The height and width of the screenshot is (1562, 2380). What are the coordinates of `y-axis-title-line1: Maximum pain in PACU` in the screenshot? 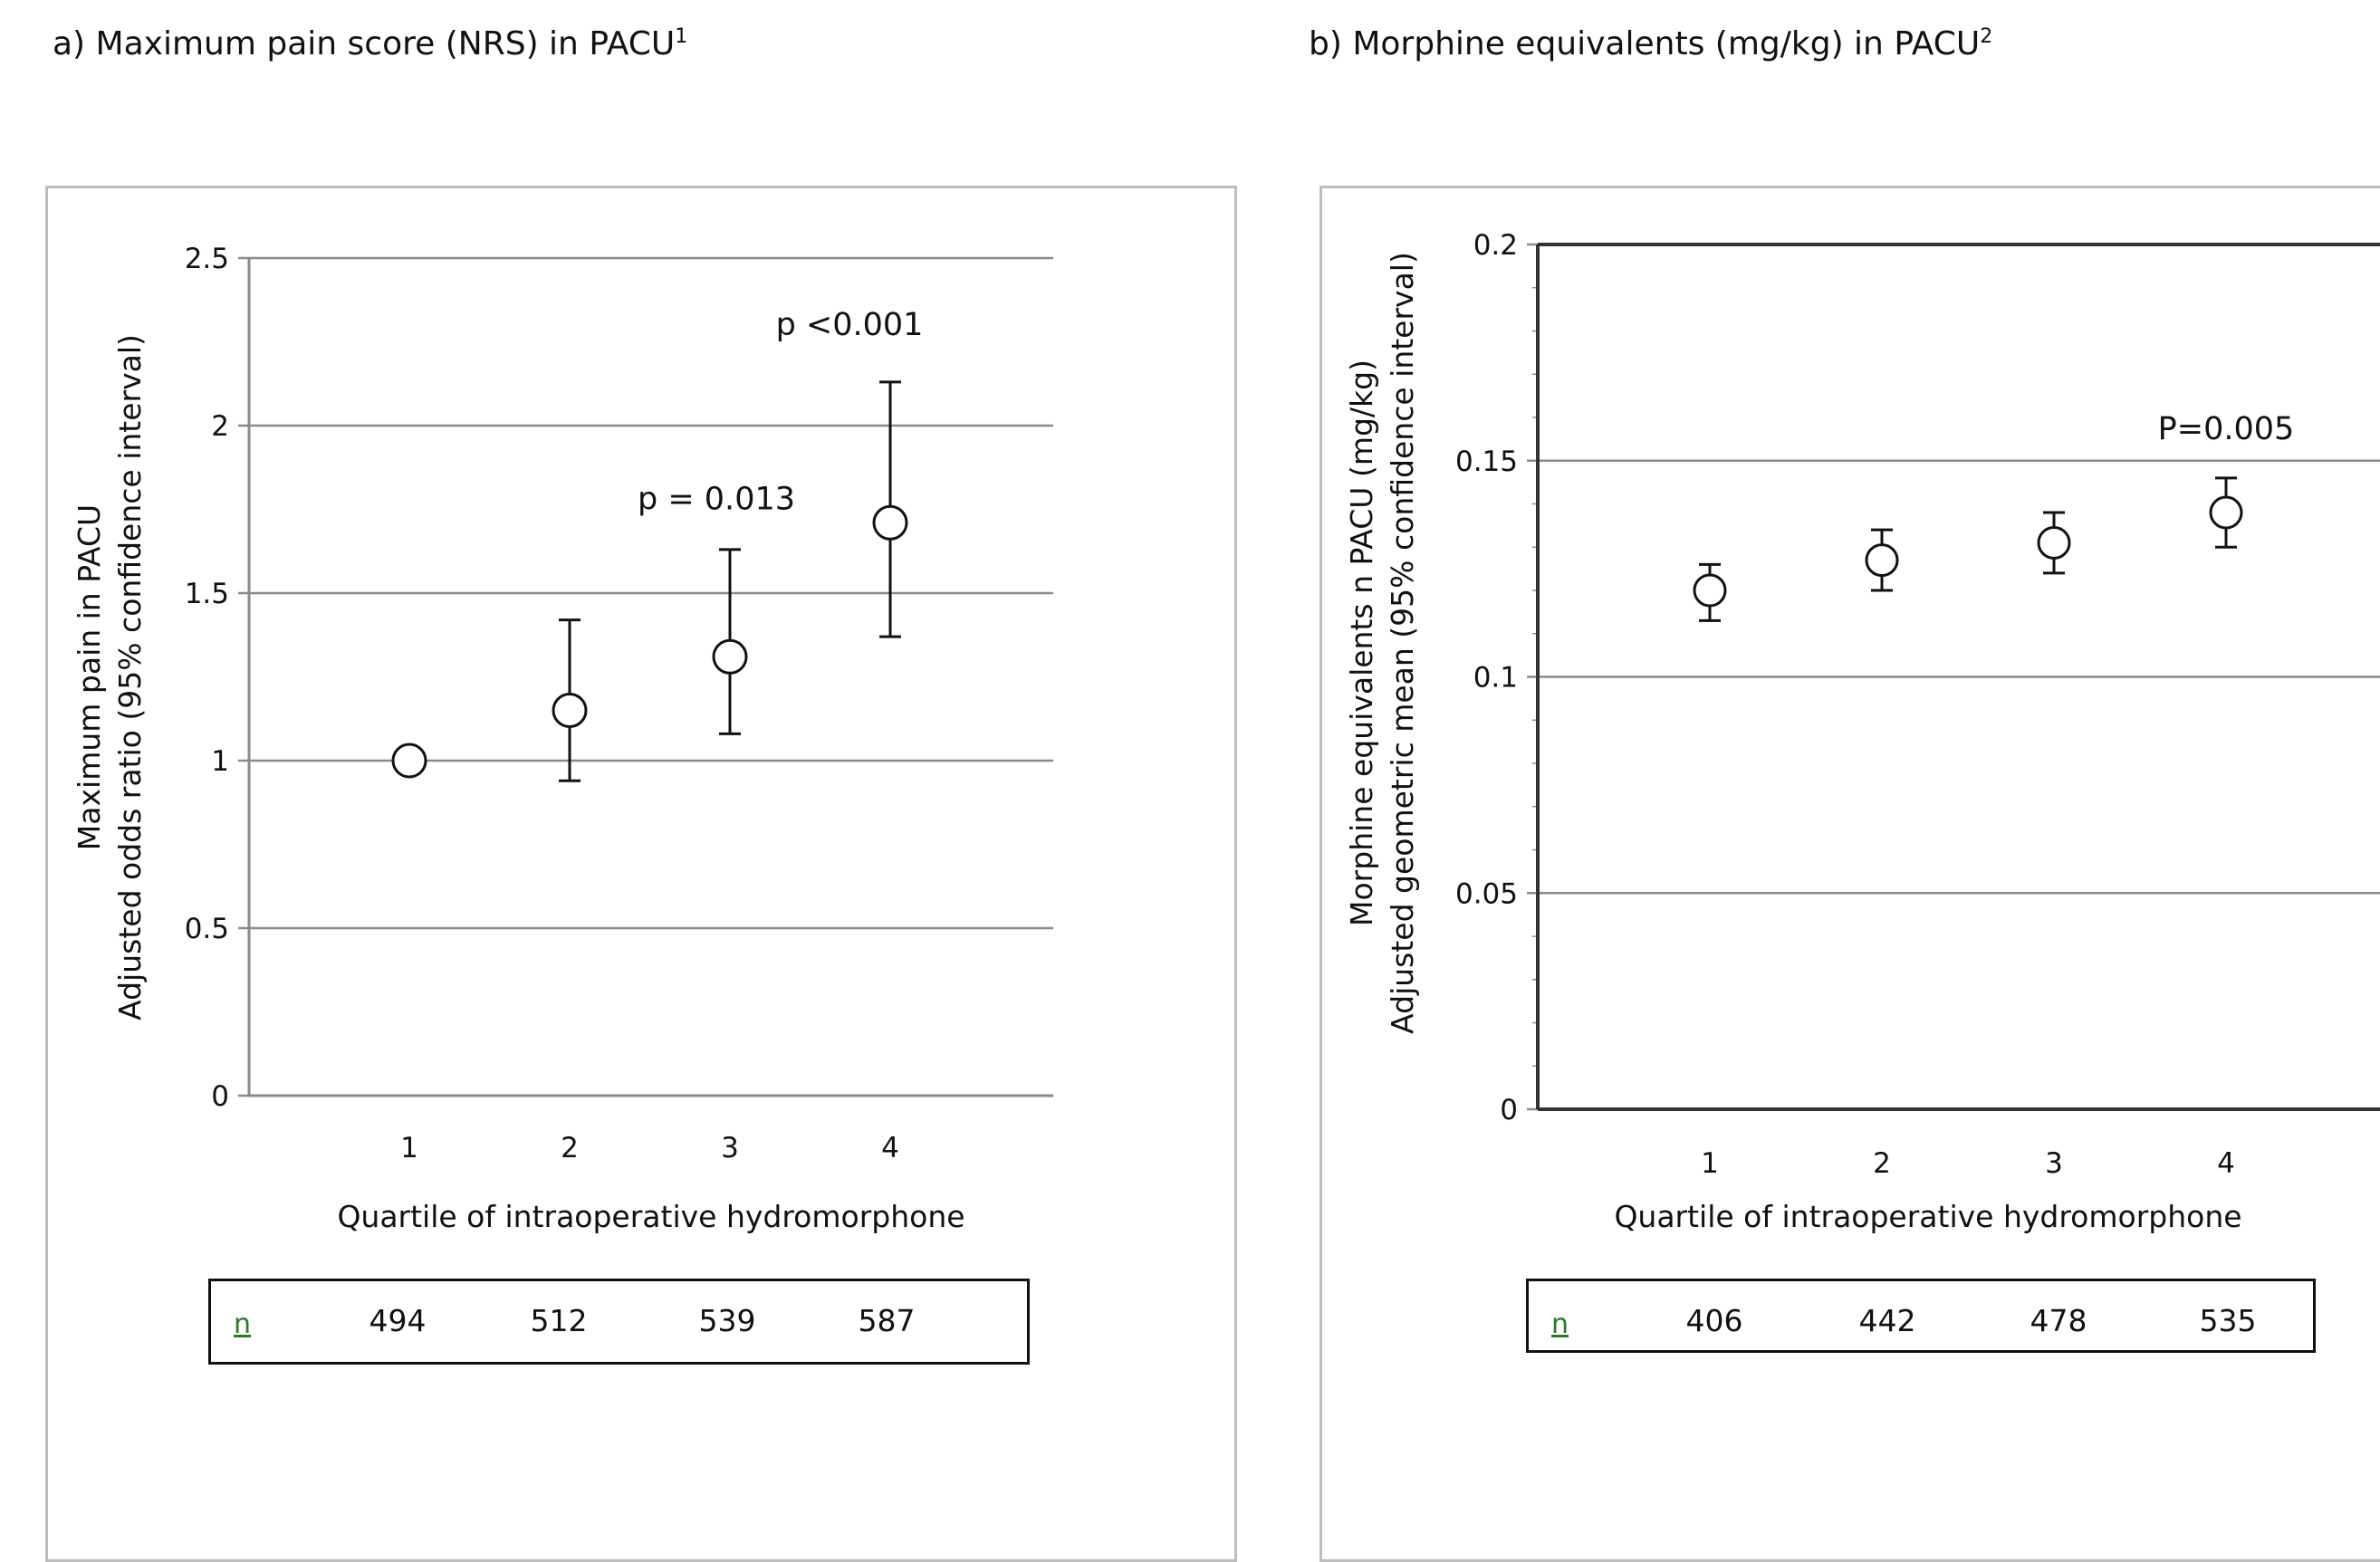 It's located at (89, 677).